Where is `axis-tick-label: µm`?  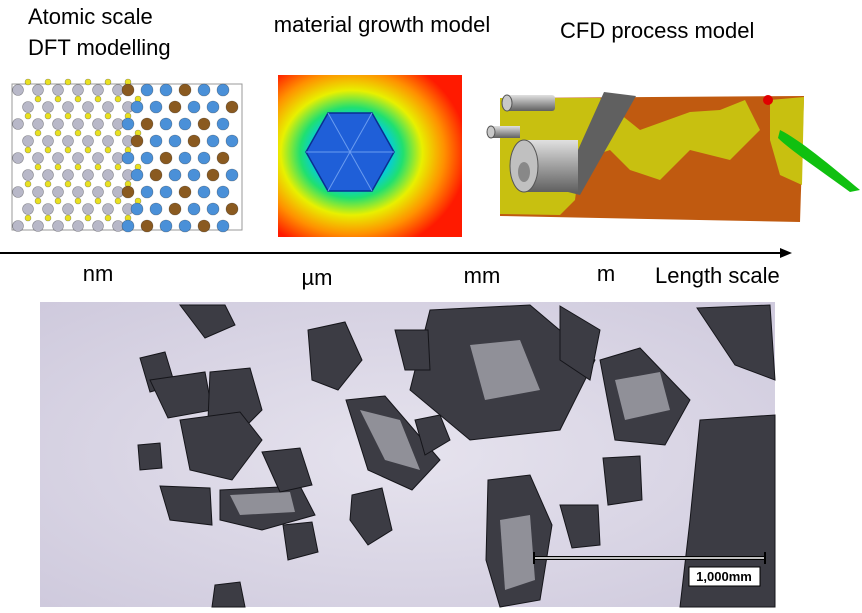
axis-tick-label: µm is located at coordinates (316, 277).